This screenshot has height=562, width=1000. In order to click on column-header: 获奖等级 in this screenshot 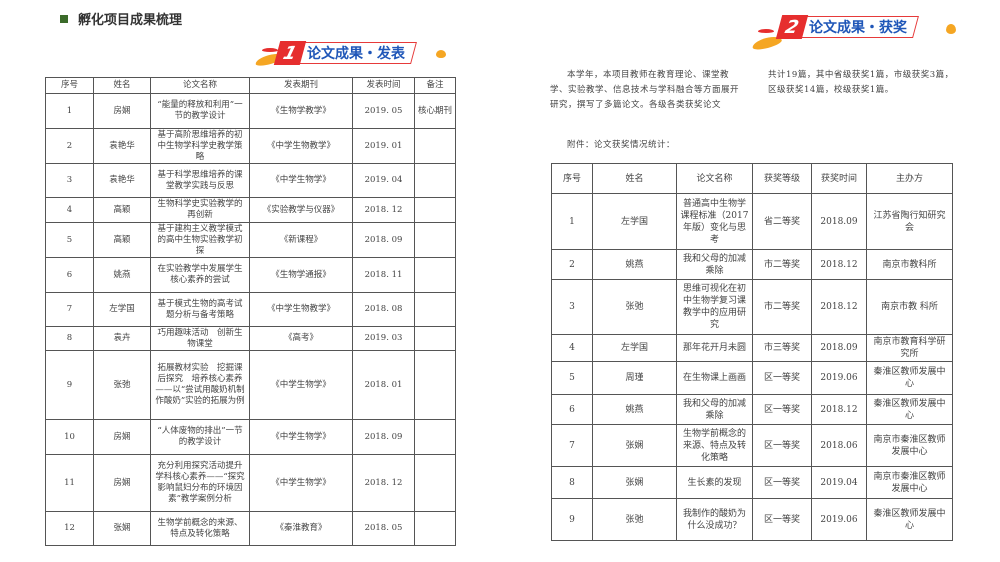, I will do `click(782, 178)`.